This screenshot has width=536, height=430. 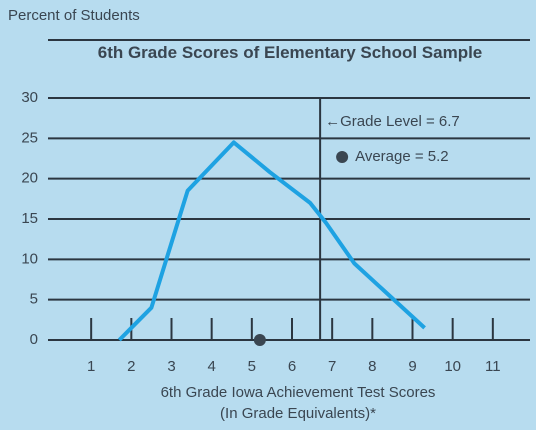 What do you see at coordinates (493, 366) in the screenshot?
I see `x-tick-label: 11` at bounding box center [493, 366].